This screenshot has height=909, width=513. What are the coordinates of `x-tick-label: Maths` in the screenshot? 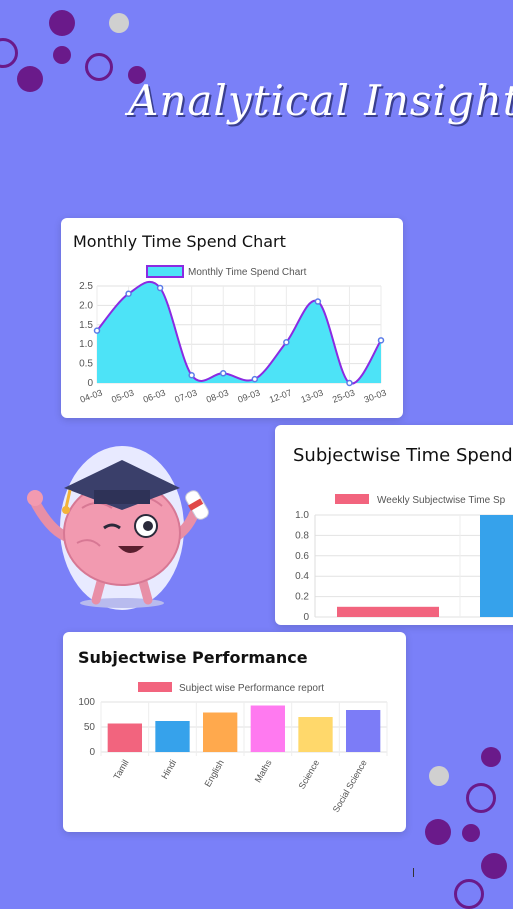 It's located at (263, 771).